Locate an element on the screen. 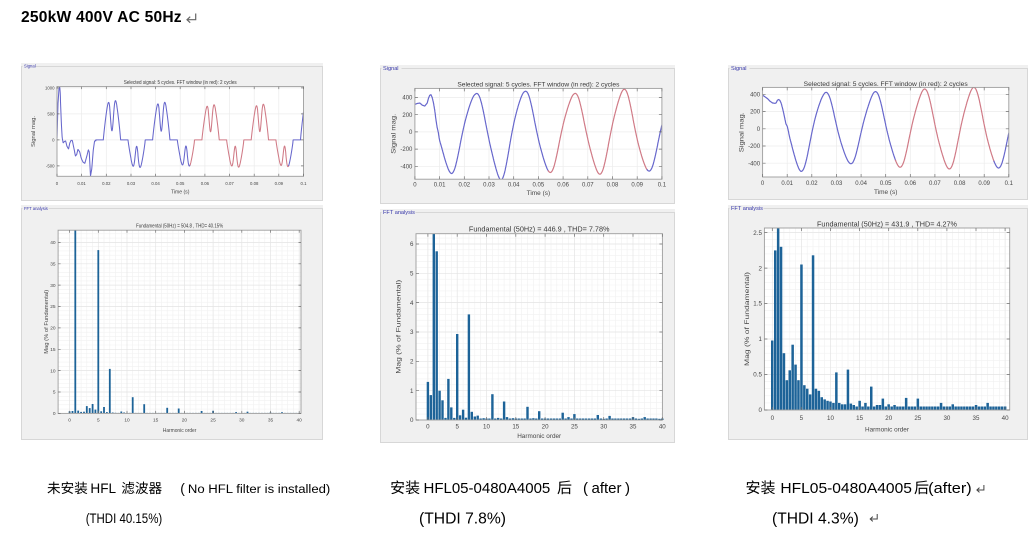 Image resolution: width=1034 pixels, height=534 pixels. svg-text: HFL is located at coordinates (103, 488).